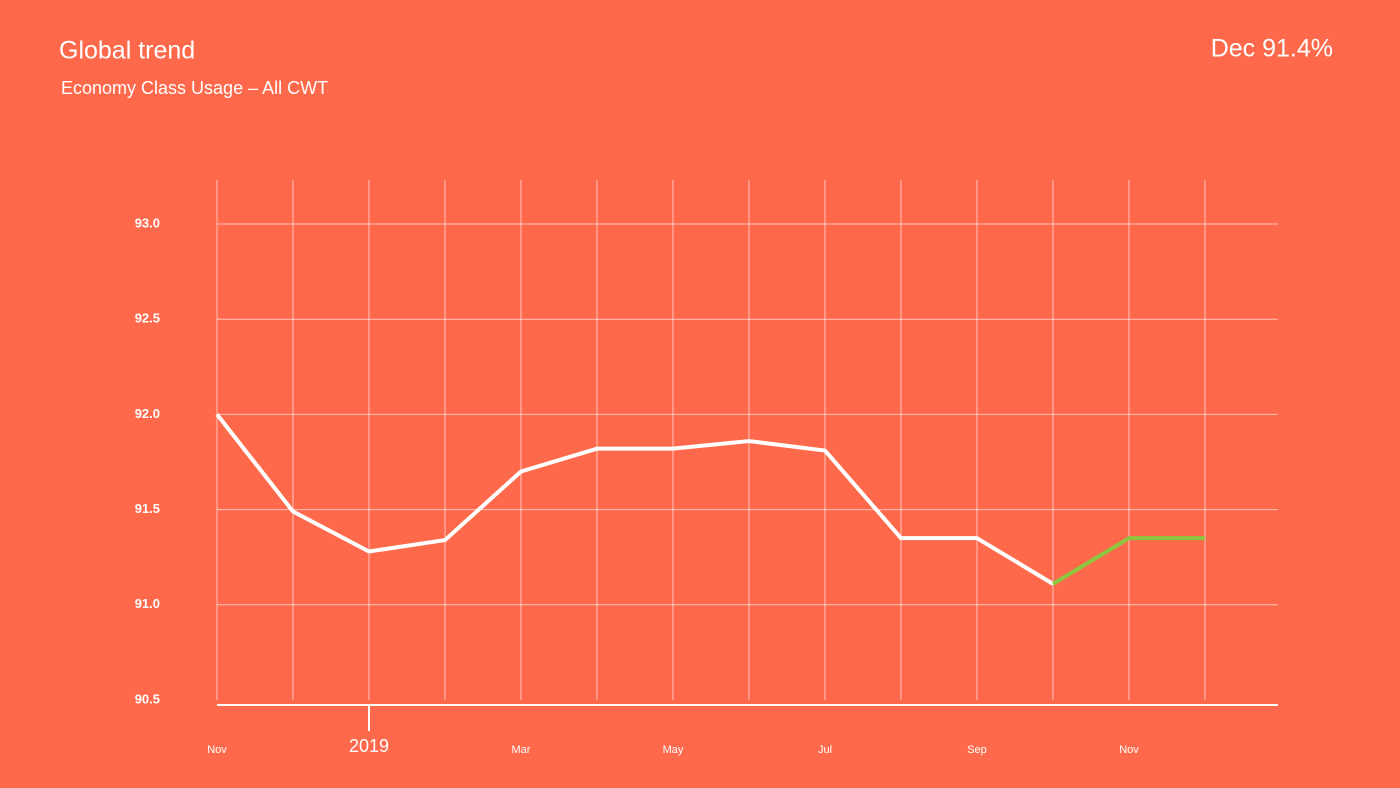 This screenshot has width=1400, height=788. What do you see at coordinates (147, 413) in the screenshot?
I see `y-tick-label: 92.0` at bounding box center [147, 413].